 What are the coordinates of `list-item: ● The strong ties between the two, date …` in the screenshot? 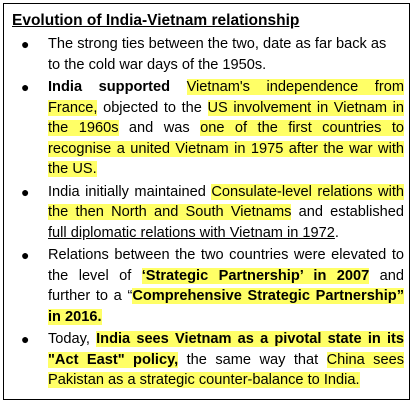 It's located at (204, 54).